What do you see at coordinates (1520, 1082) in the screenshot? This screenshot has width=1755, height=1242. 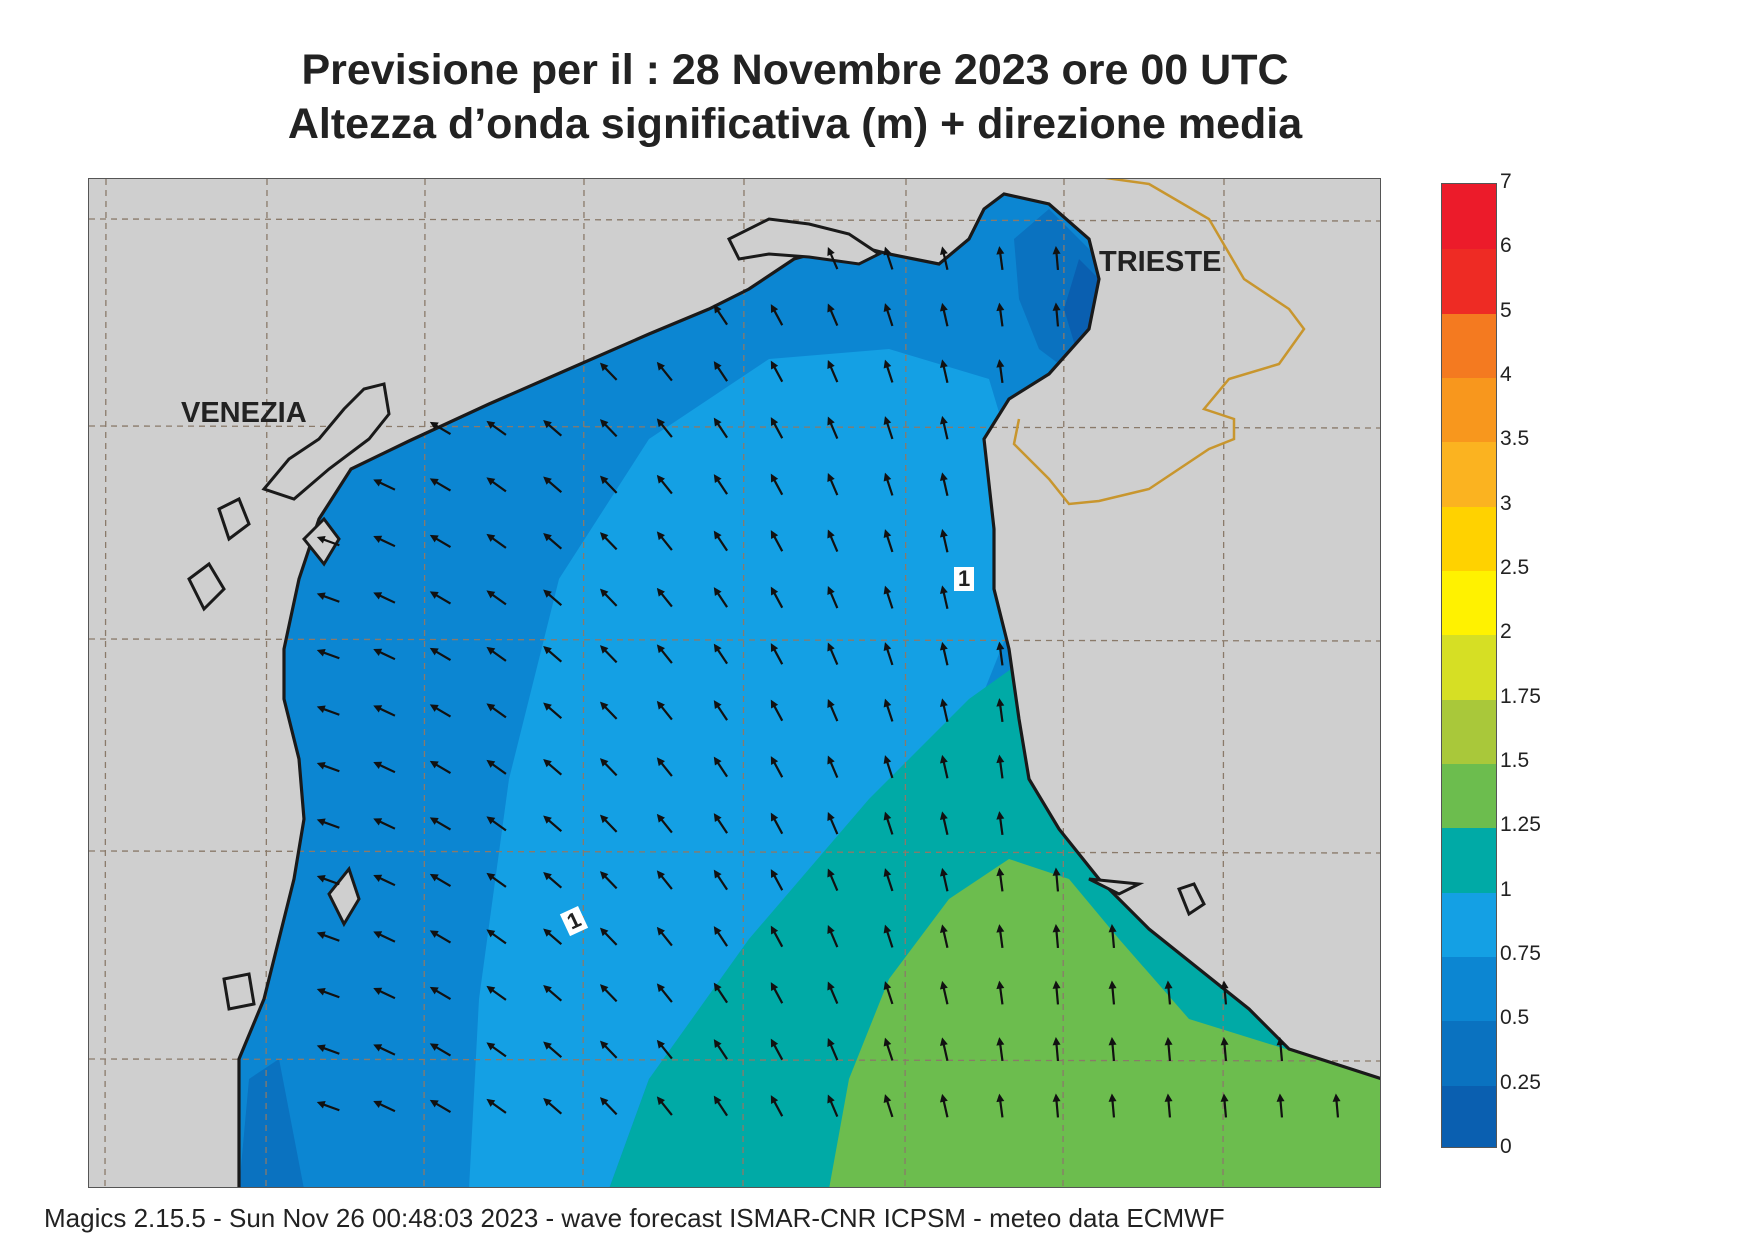 I see `legend-tick-label: 0.25` at bounding box center [1520, 1082].